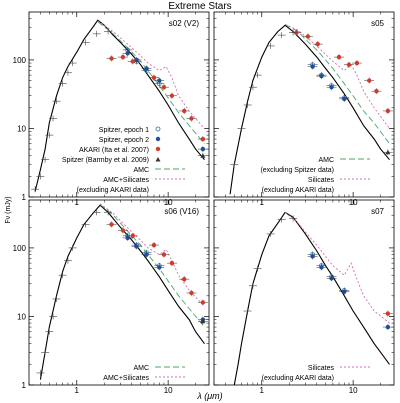  What do you see at coordinates (21, 128) in the screenshot?
I see `y-tick-label: 10` at bounding box center [21, 128].